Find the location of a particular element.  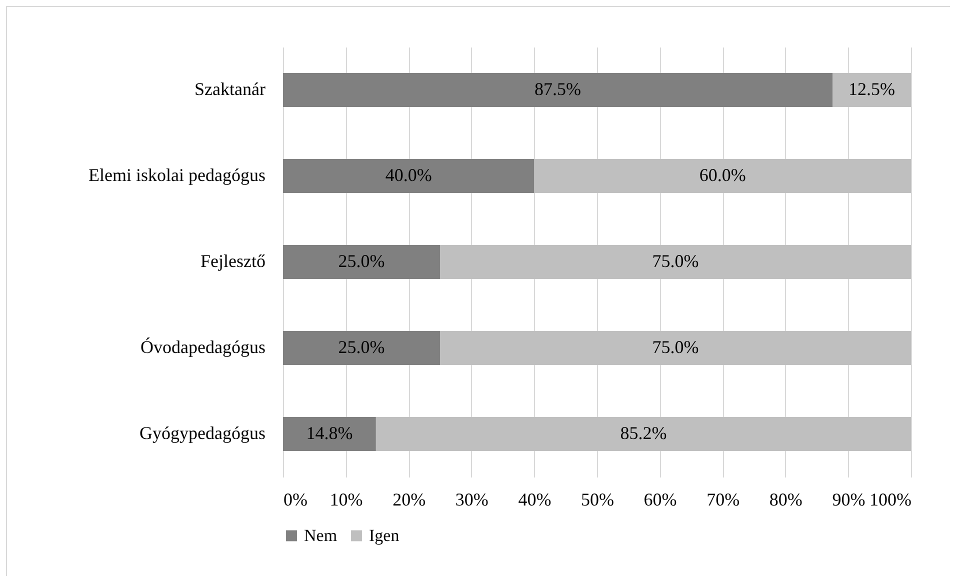

data-label: 60.0% is located at coordinates (722, 175).